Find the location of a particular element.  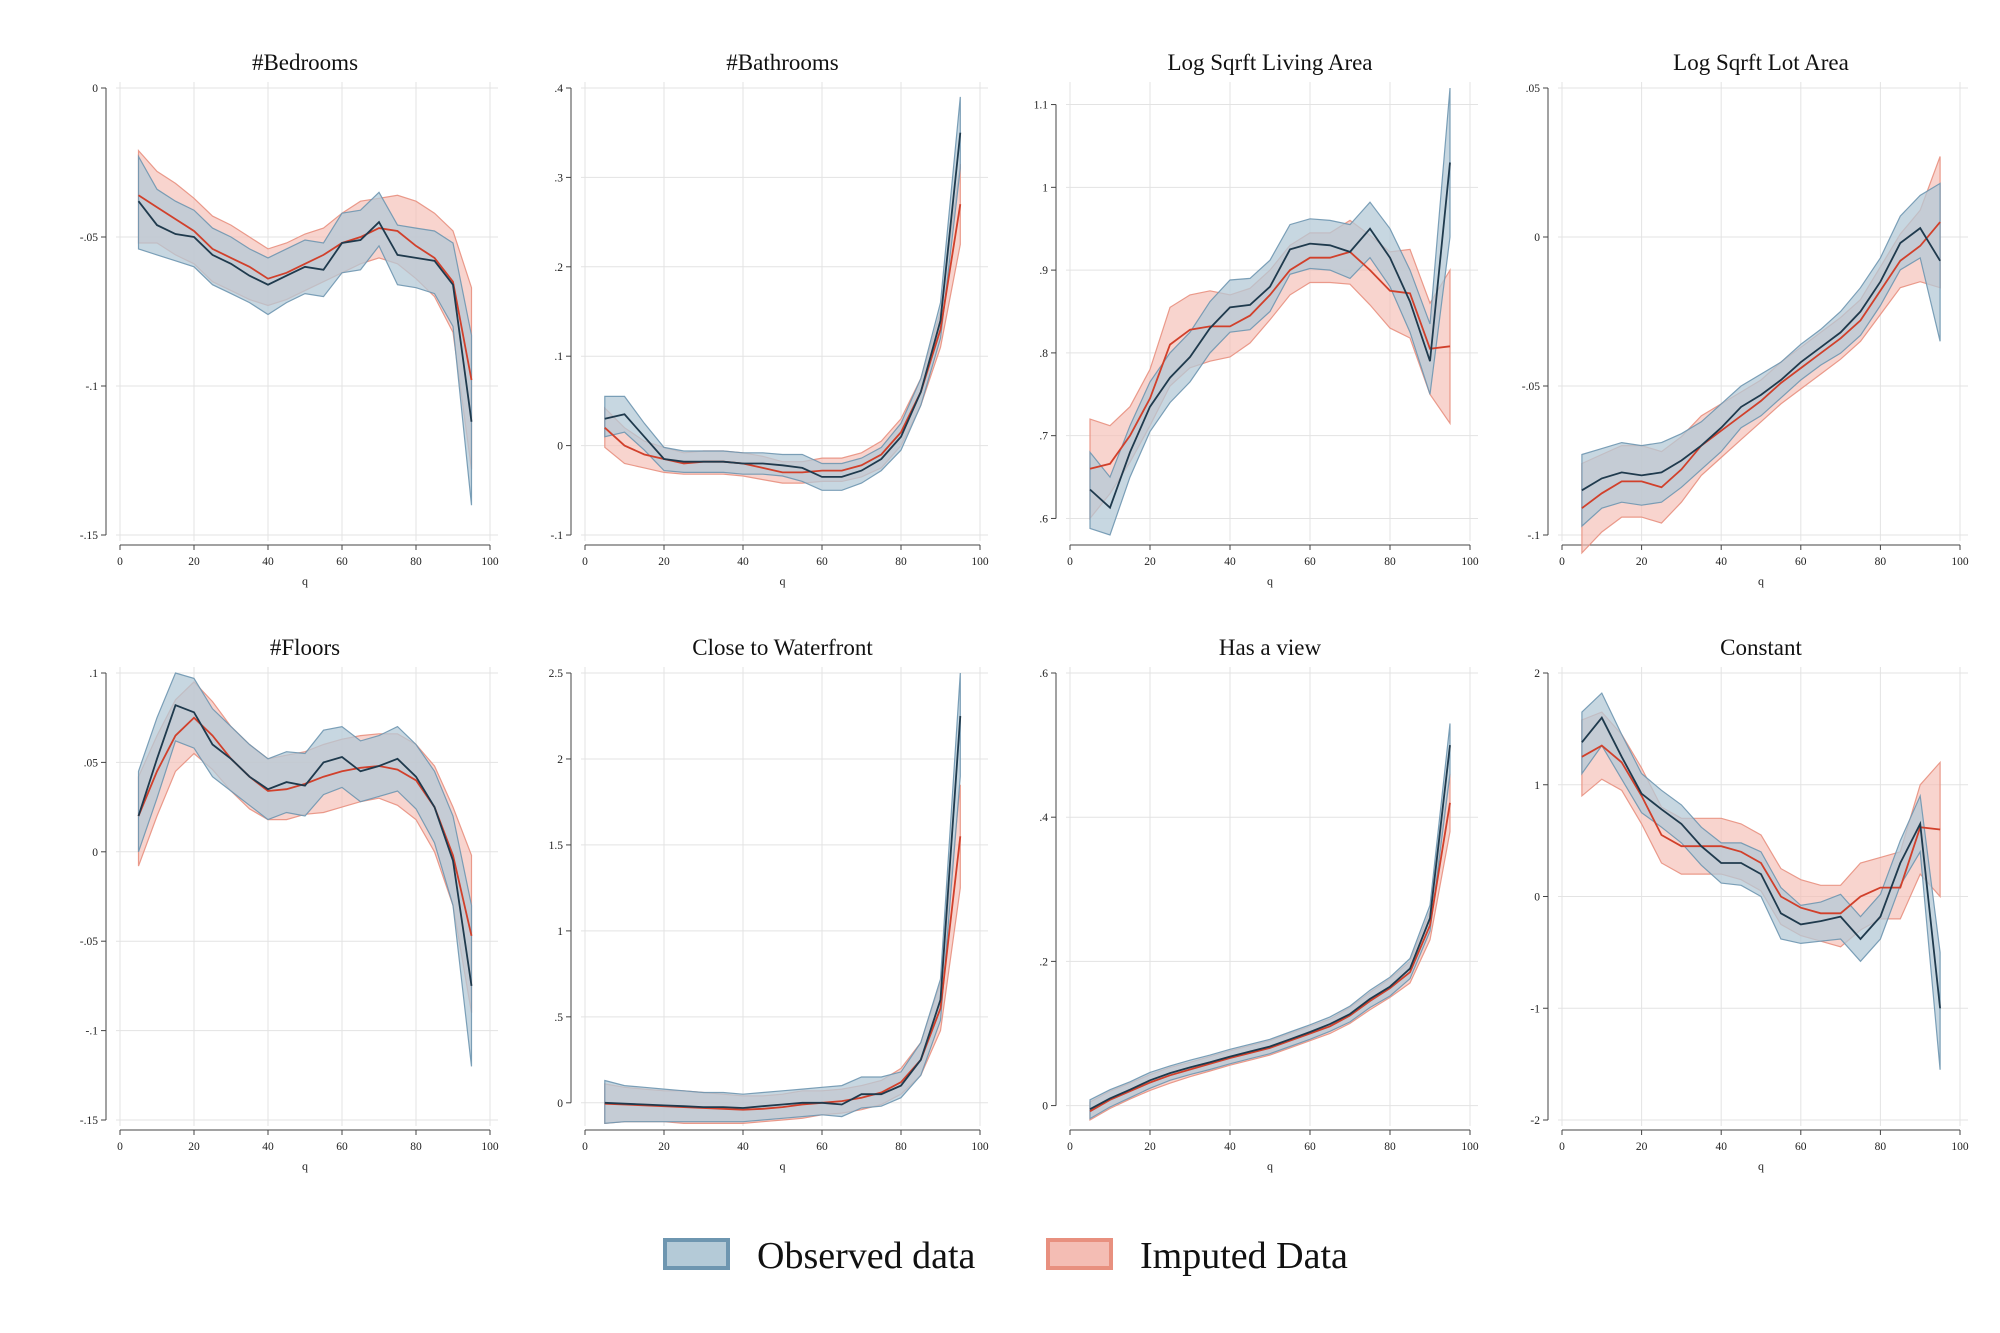

y-tick-label: .5 is located at coordinates (558, 1018).